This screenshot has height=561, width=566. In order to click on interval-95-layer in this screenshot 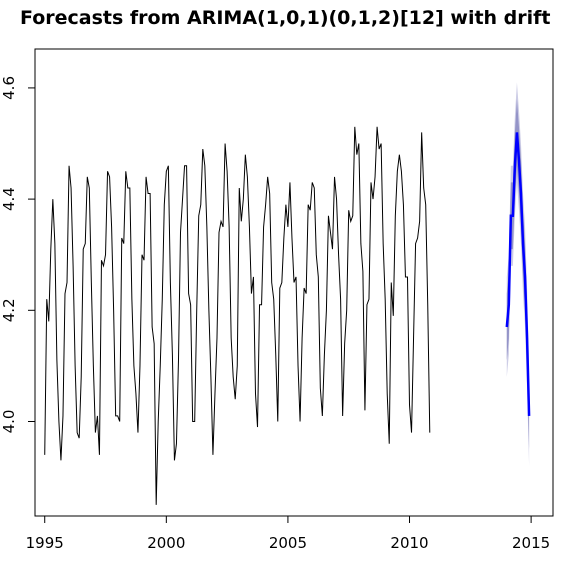, I will do `click(518, 274)`.